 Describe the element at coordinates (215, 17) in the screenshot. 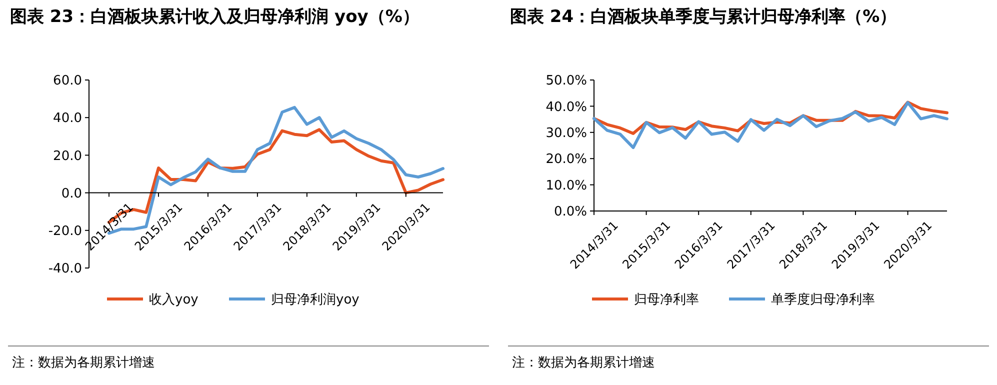

I see `chart-title: 图表 23：白酒板块累计收入及归母净利润 yoy（%）` at that location.